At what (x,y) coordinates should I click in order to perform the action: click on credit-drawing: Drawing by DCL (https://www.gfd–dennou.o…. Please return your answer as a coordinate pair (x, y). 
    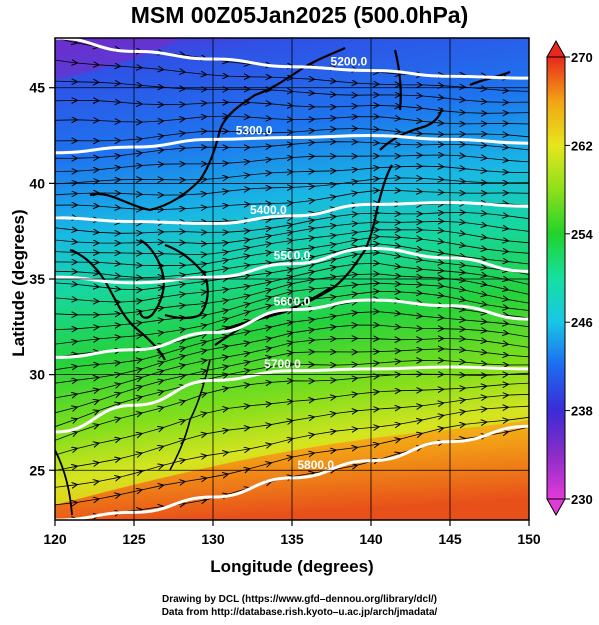
    Looking at the image, I should click on (299, 599).